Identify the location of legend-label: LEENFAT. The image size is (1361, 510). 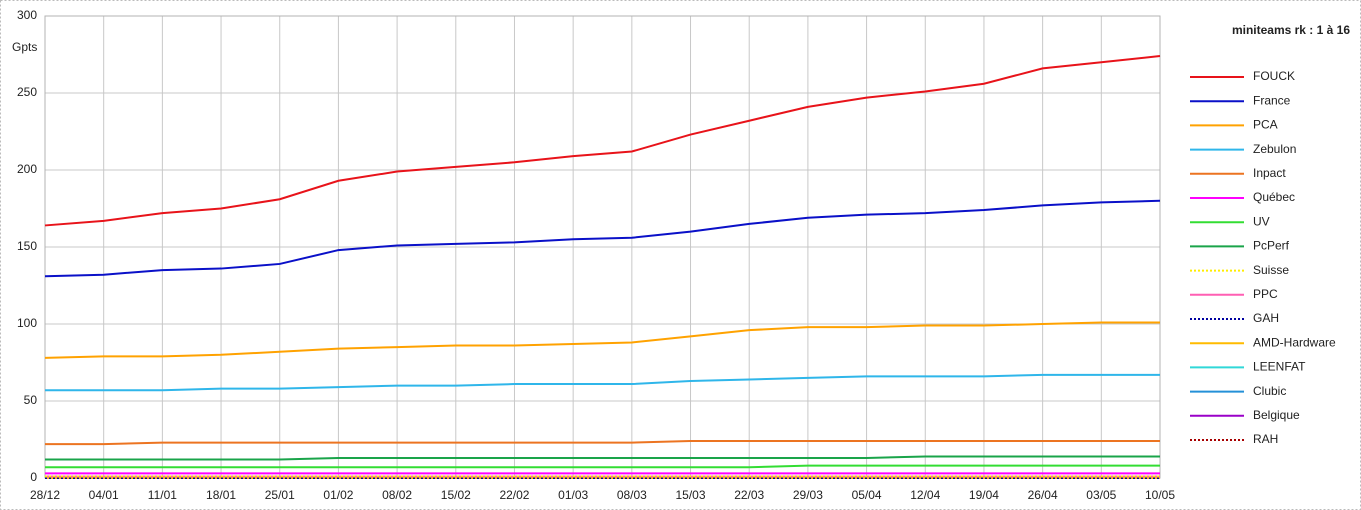
(1279, 367).